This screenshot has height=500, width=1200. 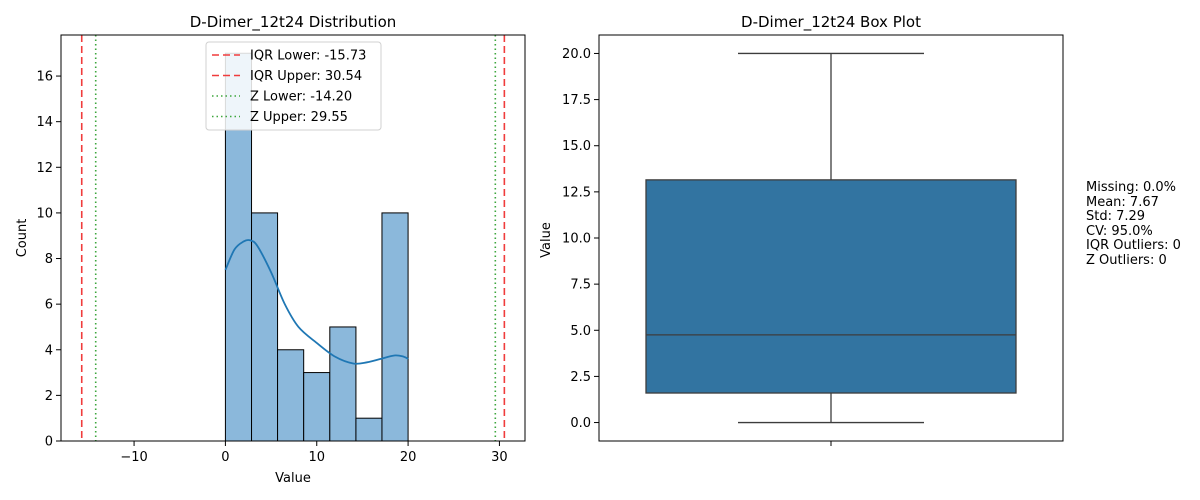 I want to click on y-tick-label: 0.0, so click(x=580, y=423).